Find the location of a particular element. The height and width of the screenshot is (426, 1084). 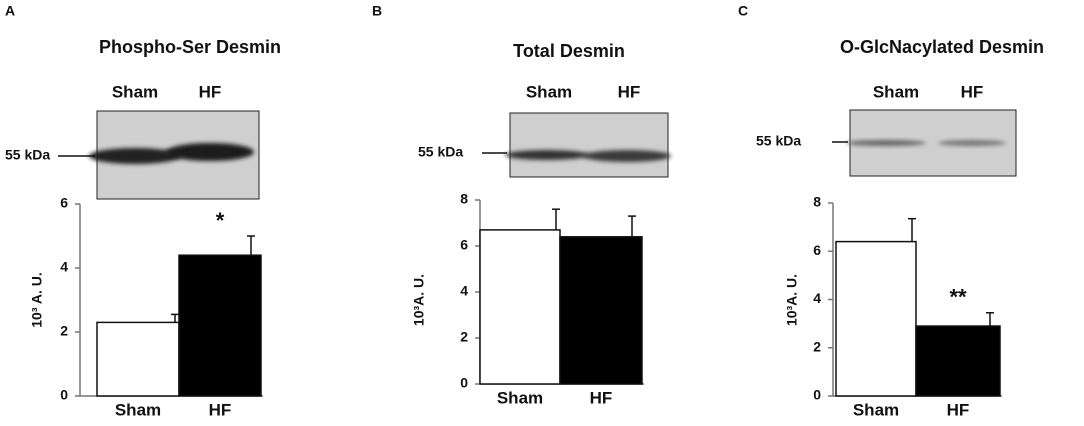

blot-image is located at coordinates (589, 145).